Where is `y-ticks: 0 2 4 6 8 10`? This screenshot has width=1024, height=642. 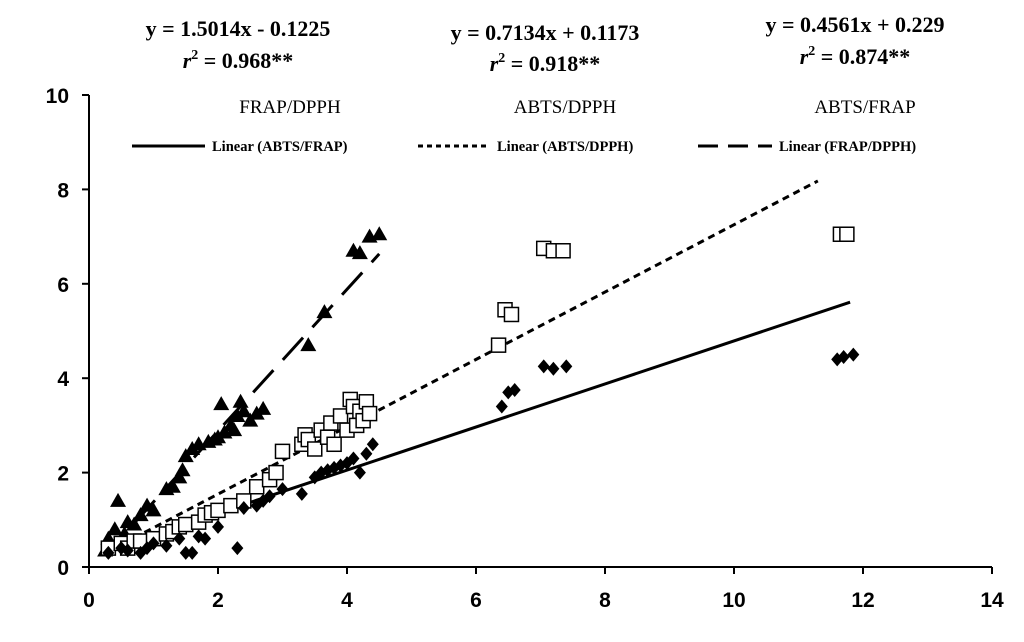 y-ticks: 0 2 4 6 8 10 is located at coordinates (67, 332).